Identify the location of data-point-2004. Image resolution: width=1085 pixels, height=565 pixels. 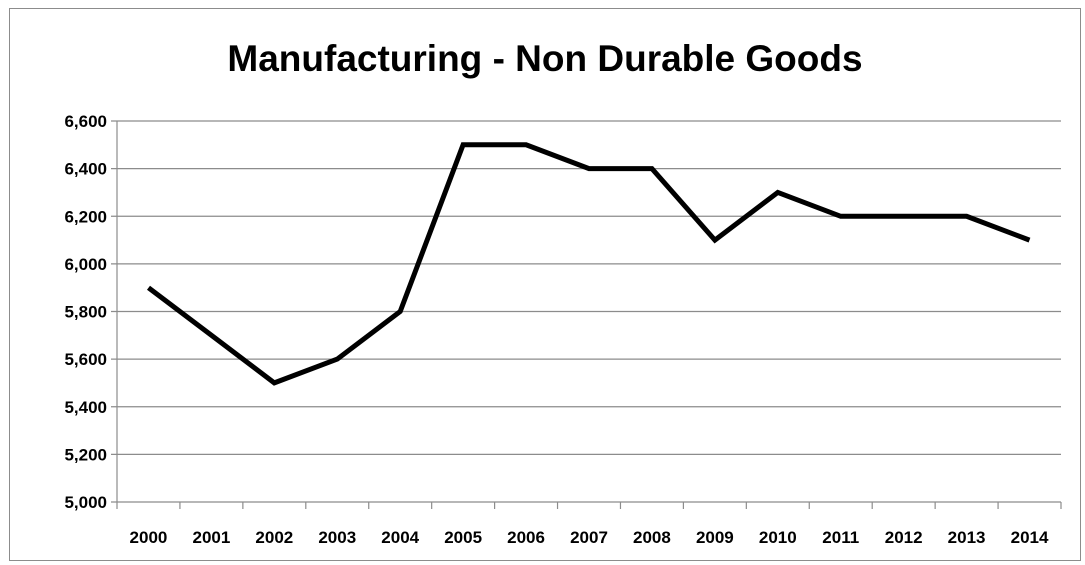
(400, 311).